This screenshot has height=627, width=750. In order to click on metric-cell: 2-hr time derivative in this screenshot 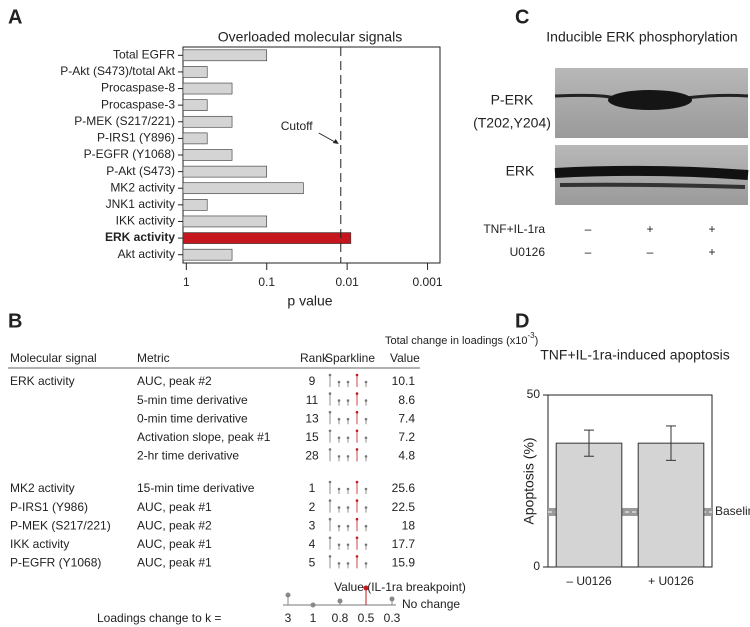, I will do `click(188, 456)`.